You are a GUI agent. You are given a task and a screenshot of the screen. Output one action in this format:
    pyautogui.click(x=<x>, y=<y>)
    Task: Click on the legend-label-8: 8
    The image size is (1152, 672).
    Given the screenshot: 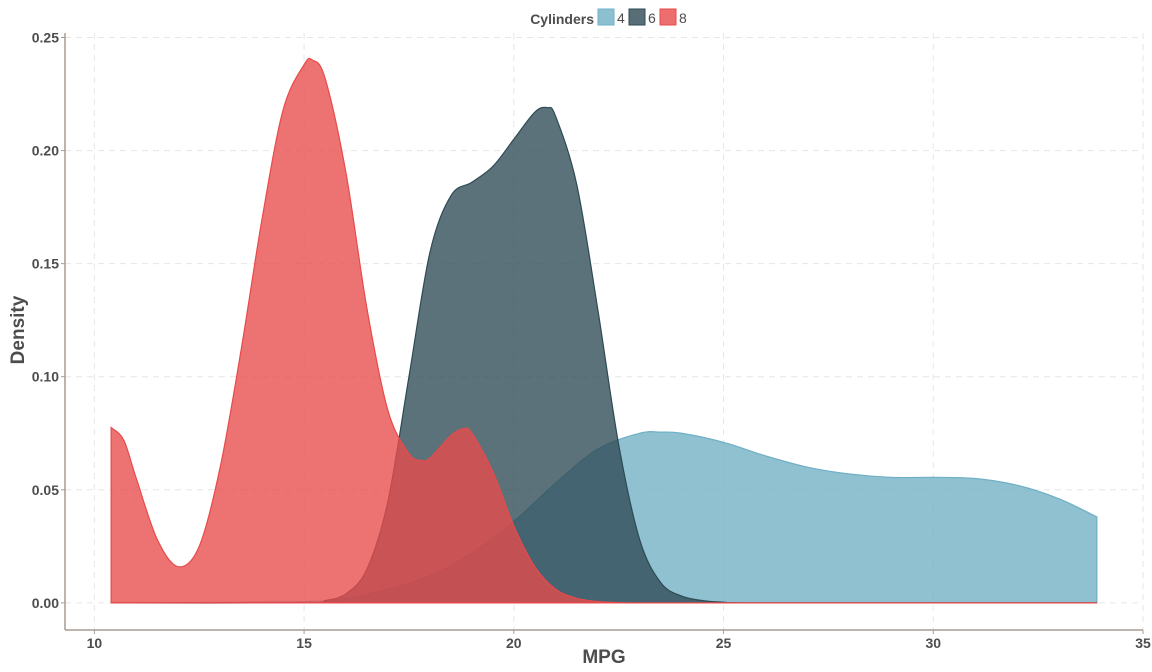 What is the action you would take?
    pyautogui.click(x=683, y=18)
    